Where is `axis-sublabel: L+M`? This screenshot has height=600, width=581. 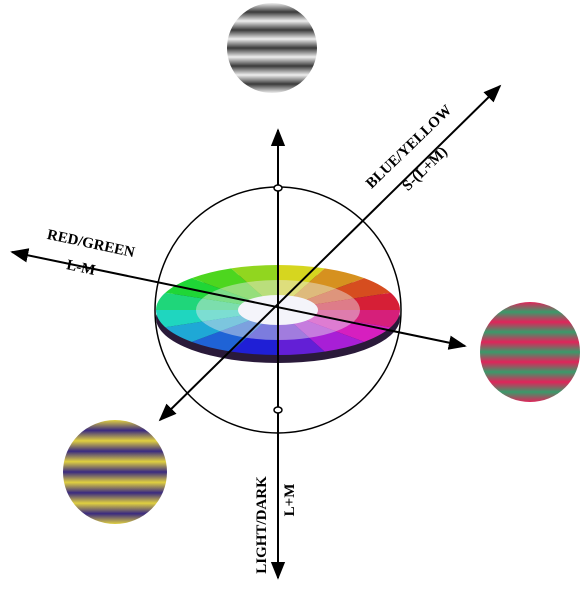
axis-sublabel: L+M is located at coordinates (290, 500).